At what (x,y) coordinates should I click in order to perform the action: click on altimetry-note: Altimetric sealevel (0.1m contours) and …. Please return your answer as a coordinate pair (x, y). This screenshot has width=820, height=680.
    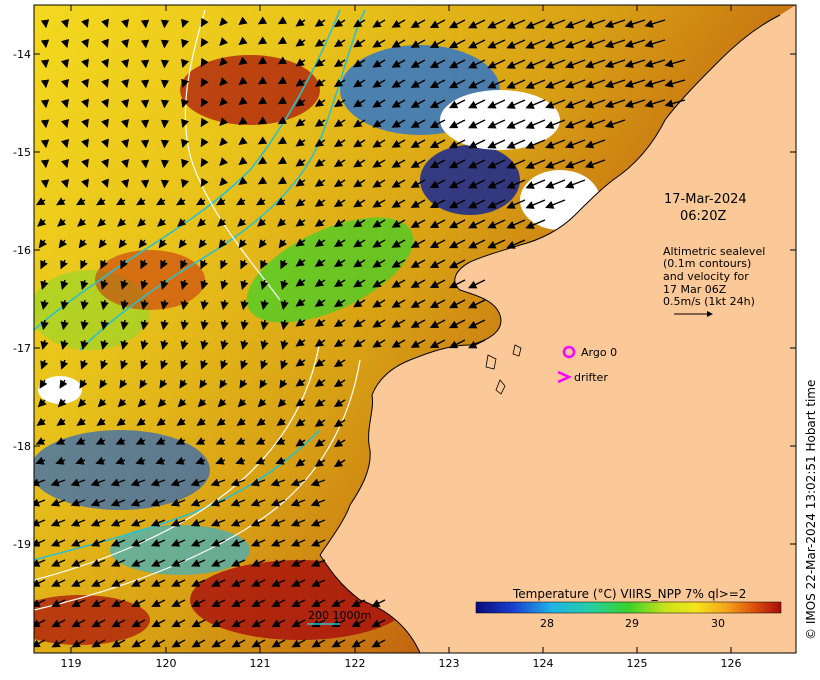
    Looking at the image, I should click on (714, 281).